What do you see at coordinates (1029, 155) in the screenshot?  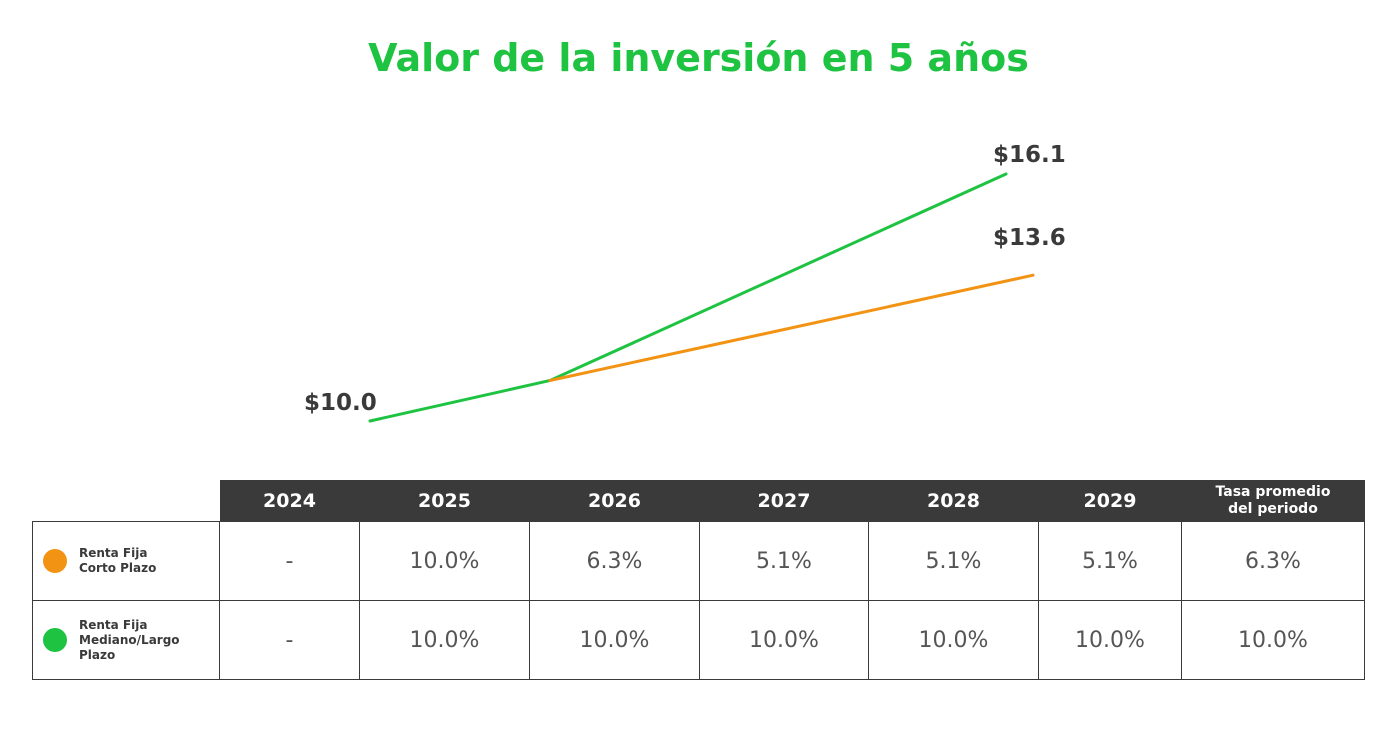 I see `data-value-label: $16.1` at bounding box center [1029, 155].